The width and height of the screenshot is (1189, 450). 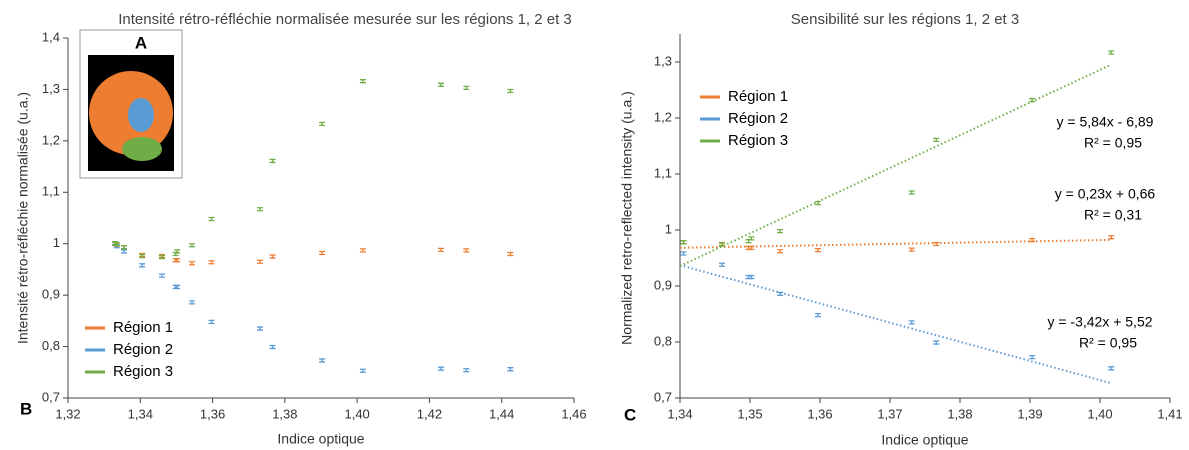 What do you see at coordinates (663, 284) in the screenshot?
I see `y-tick-label: 0,9` at bounding box center [663, 284].